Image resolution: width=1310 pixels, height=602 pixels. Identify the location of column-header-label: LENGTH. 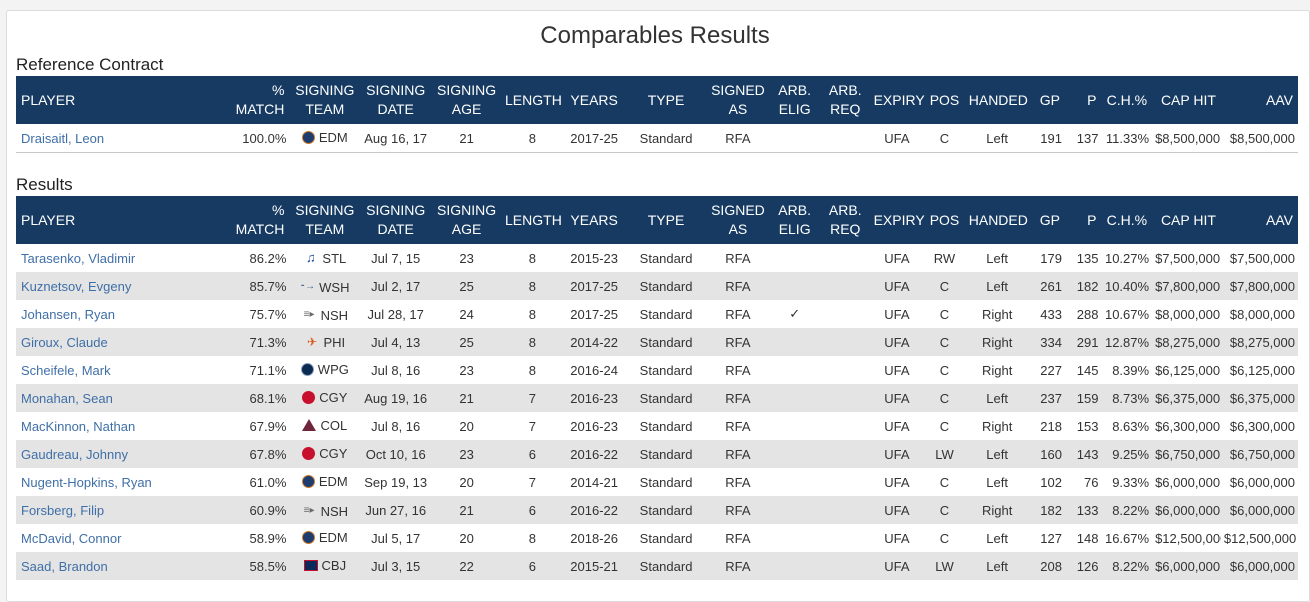
(533, 219).